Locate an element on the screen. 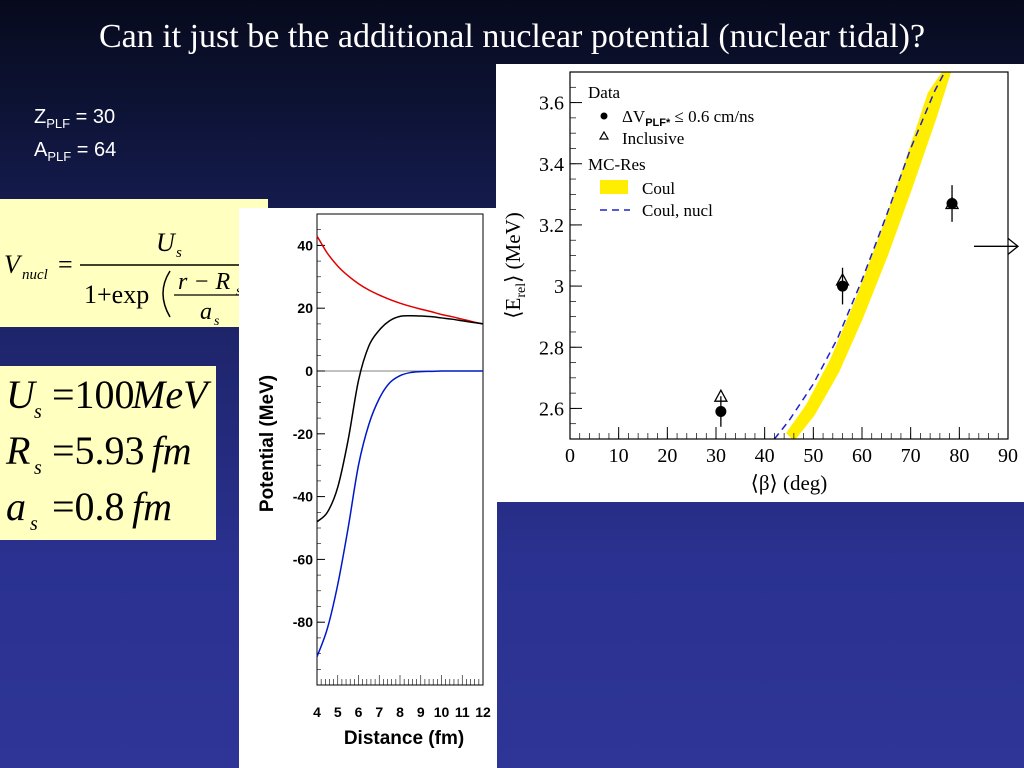 The height and width of the screenshot is (768, 1024). x-tick-label: 70 is located at coordinates (911, 456).